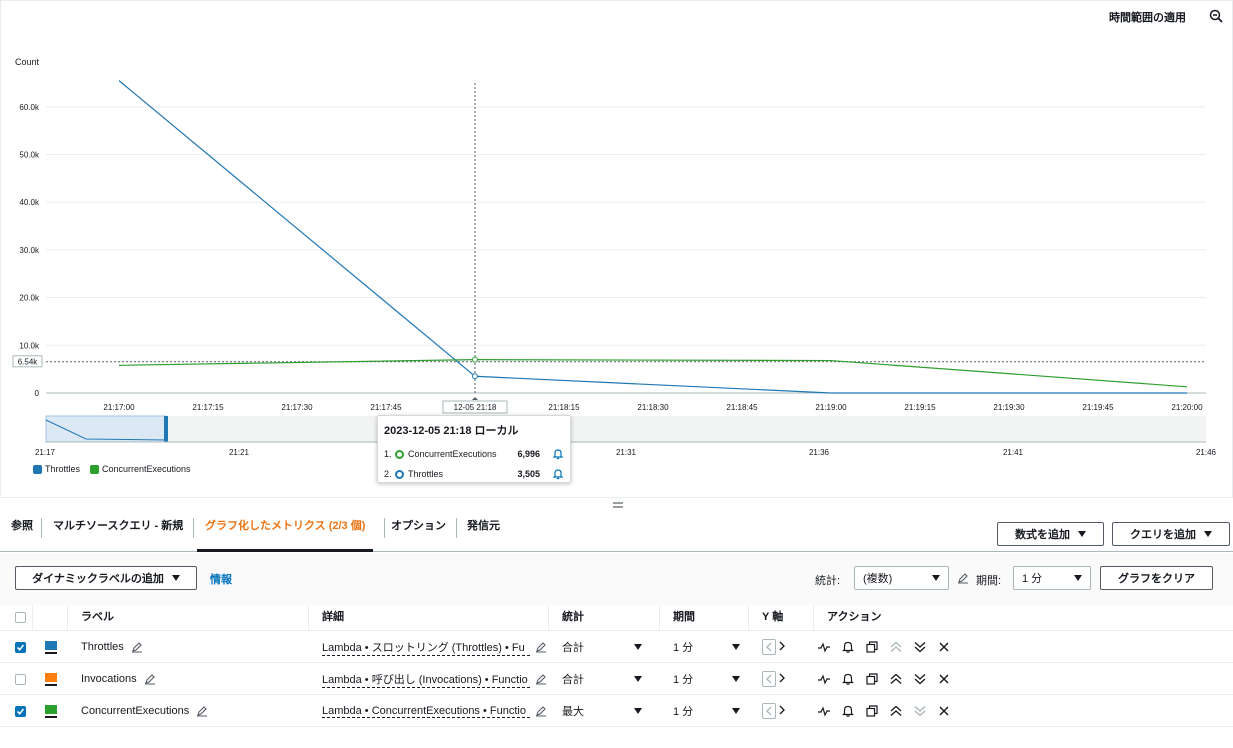 Image resolution: width=1233 pixels, height=748 pixels. What do you see at coordinates (1147, 18) in the screenshot?
I see `apply-time-range-link: 時間範囲の適用` at bounding box center [1147, 18].